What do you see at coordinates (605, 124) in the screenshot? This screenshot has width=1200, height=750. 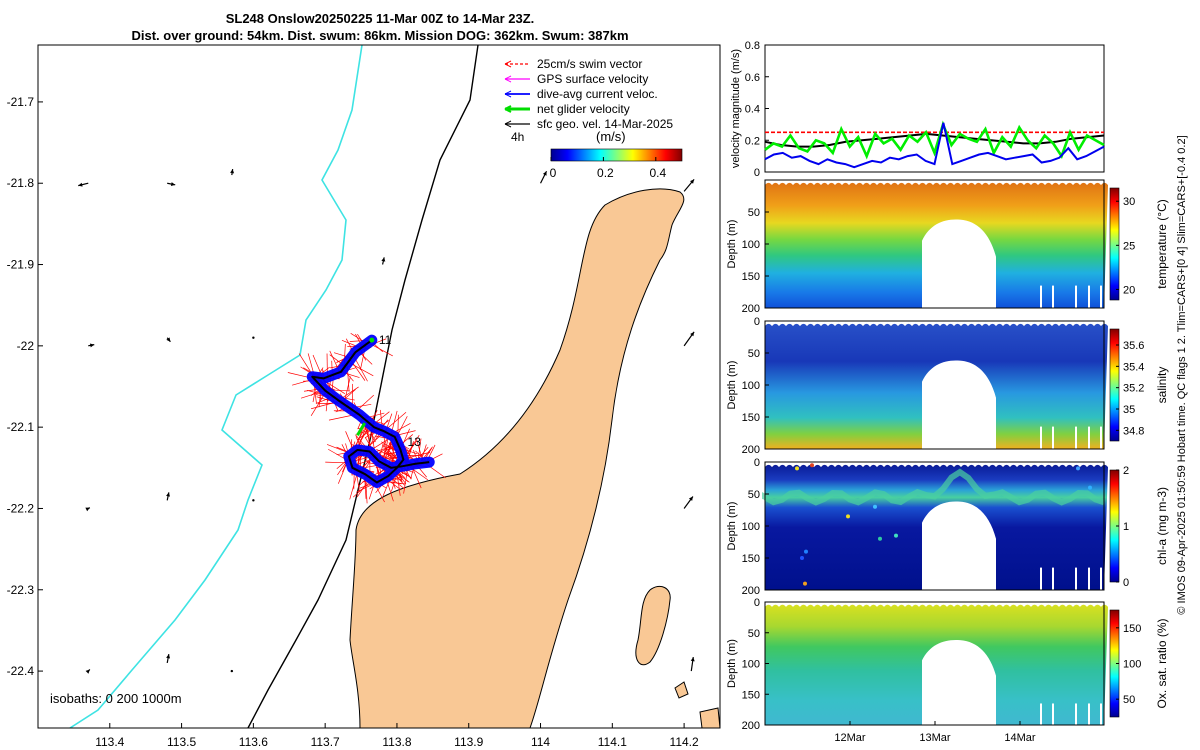 I see `legend-geo: sfc geo. vel. 14-Mar-2025` at bounding box center [605, 124].